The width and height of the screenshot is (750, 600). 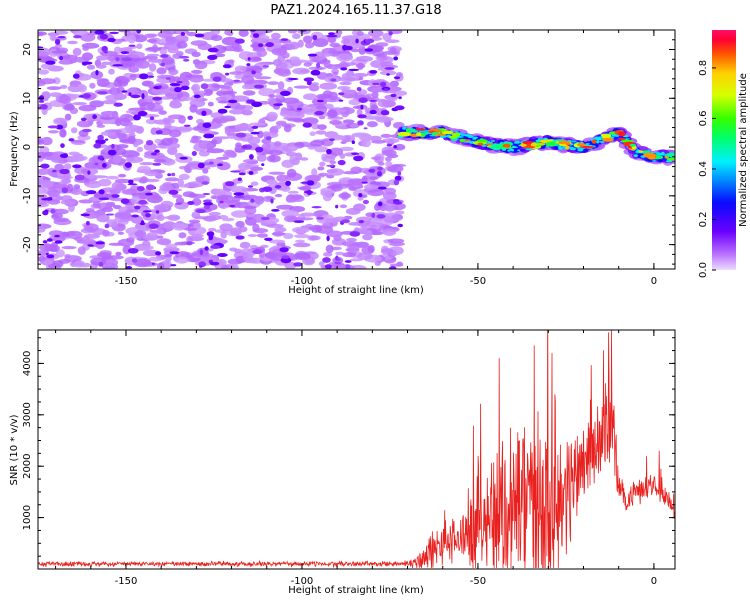 I want to click on colorbar-tick-label: 0.4, so click(x=703, y=169).